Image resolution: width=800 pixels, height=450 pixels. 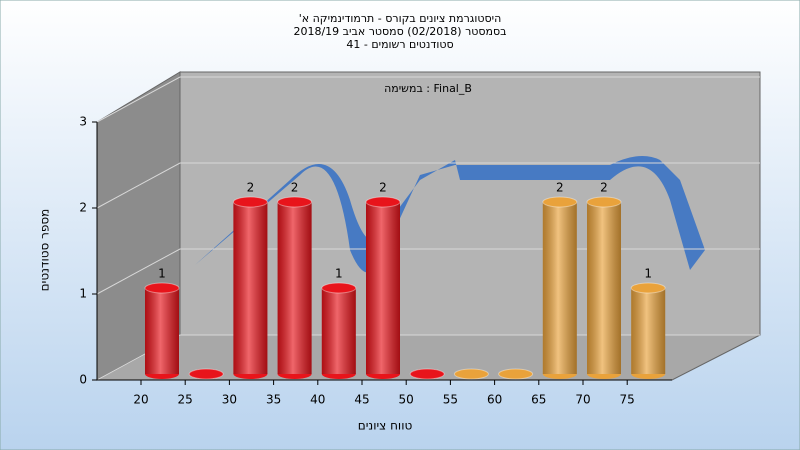 I want to click on x-tick-label: 20, so click(x=140, y=400).